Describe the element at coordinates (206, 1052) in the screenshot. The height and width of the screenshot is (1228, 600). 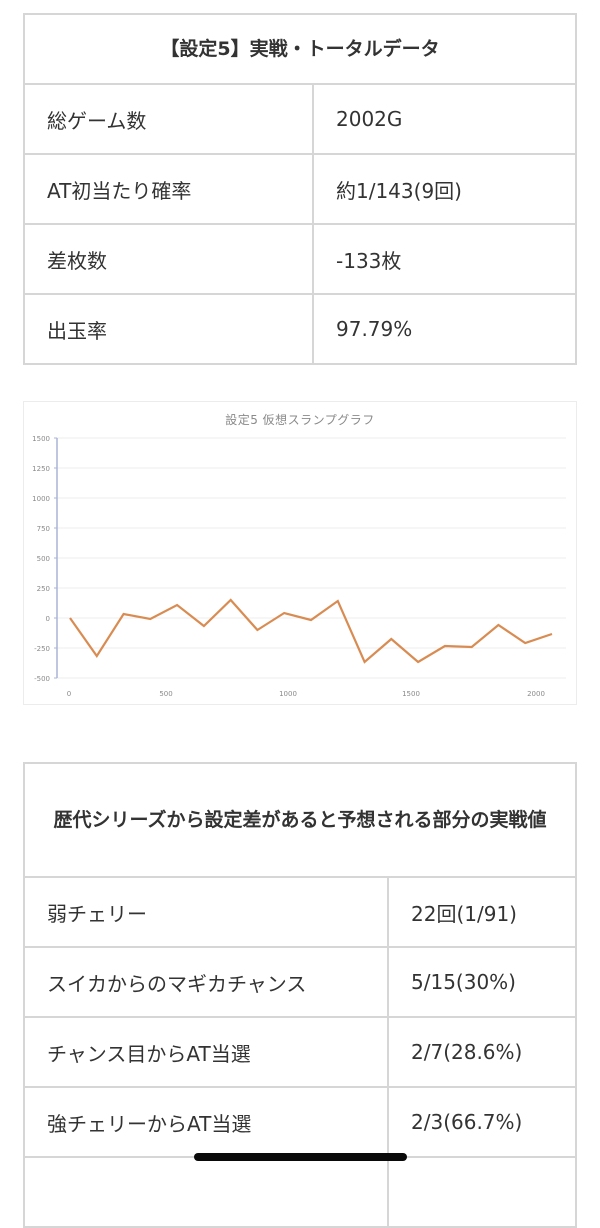
I see `row-label: チャンス目からAT当選` at that location.